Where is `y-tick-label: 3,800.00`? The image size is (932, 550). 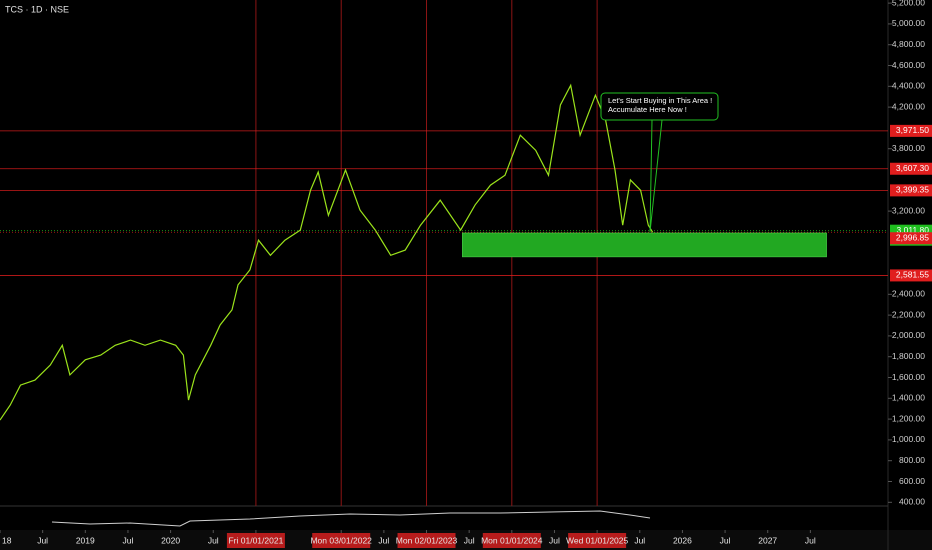
y-tick-label: 3,800.00 is located at coordinates (908, 148).